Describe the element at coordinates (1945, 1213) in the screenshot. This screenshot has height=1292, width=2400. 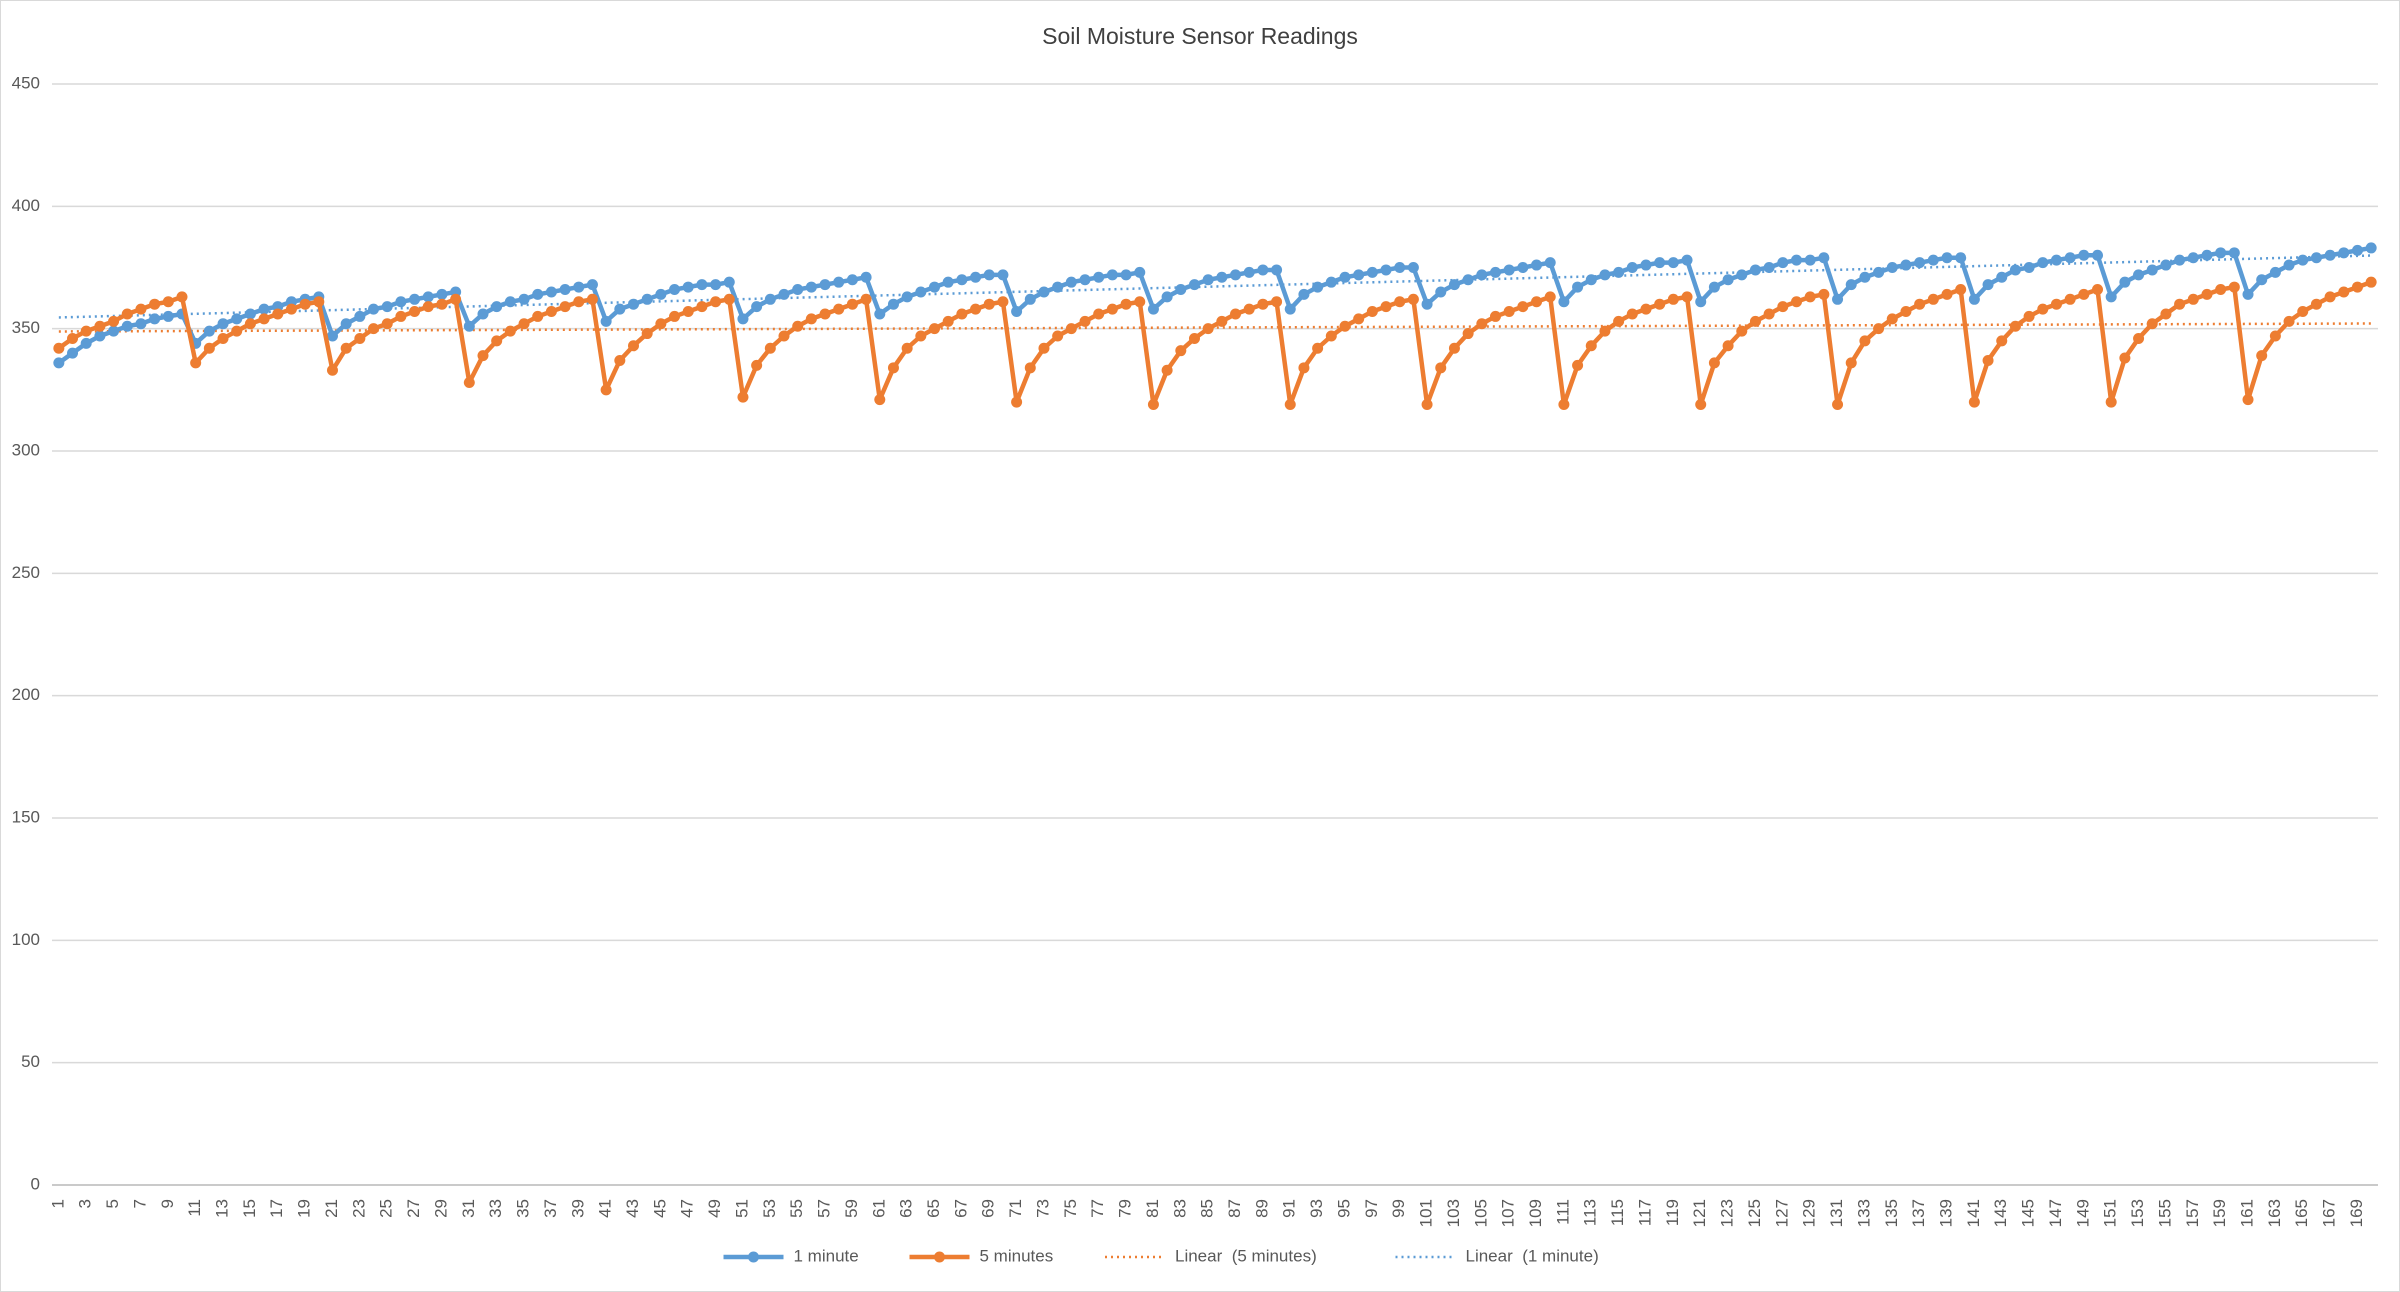
I see `x-tick-label: 139` at that location.